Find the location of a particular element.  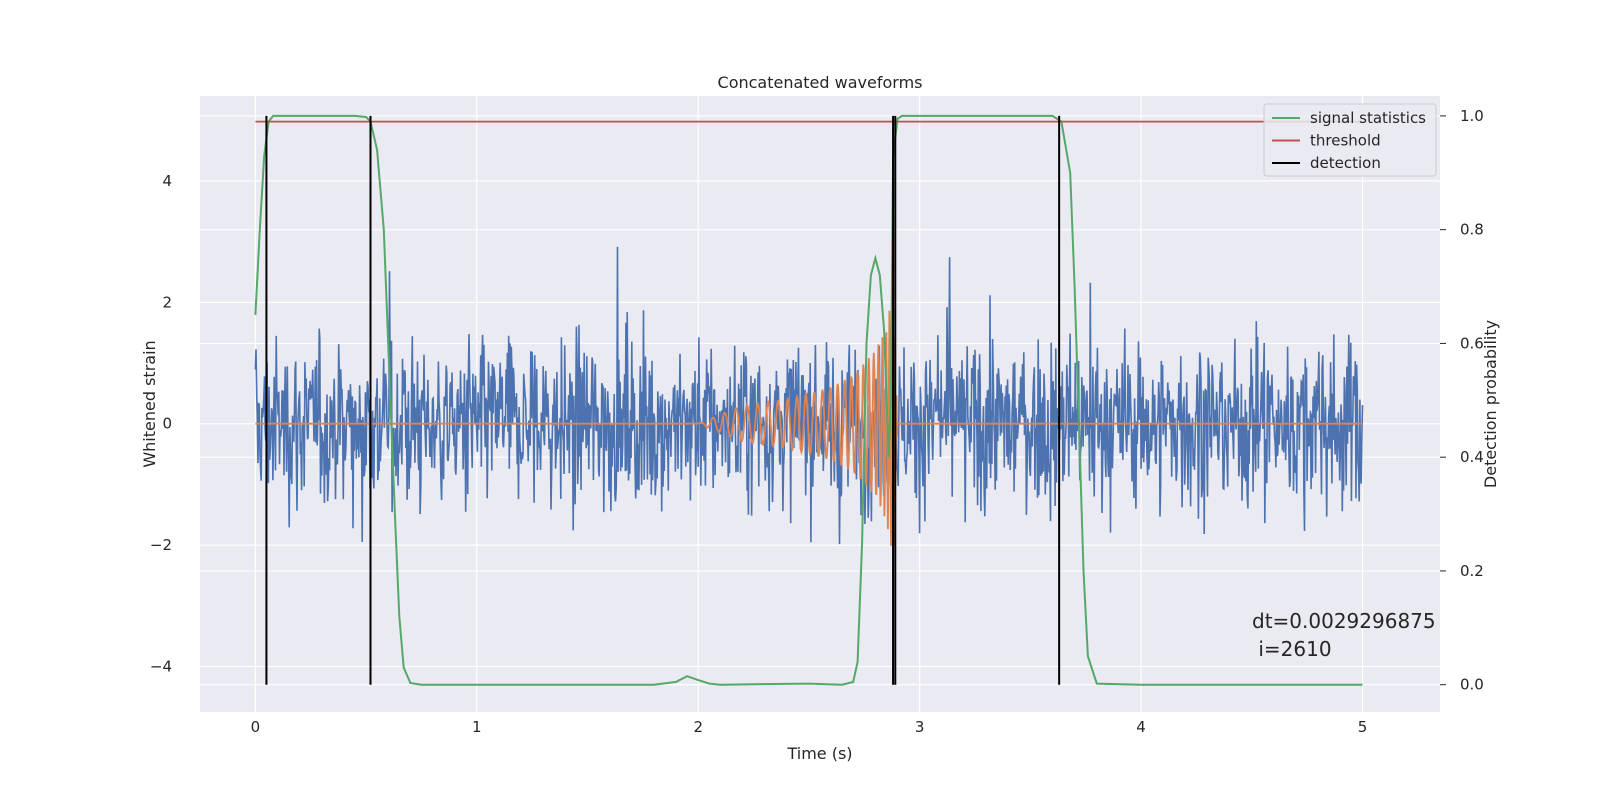

x-tick-label: 5 is located at coordinates (1363, 727).